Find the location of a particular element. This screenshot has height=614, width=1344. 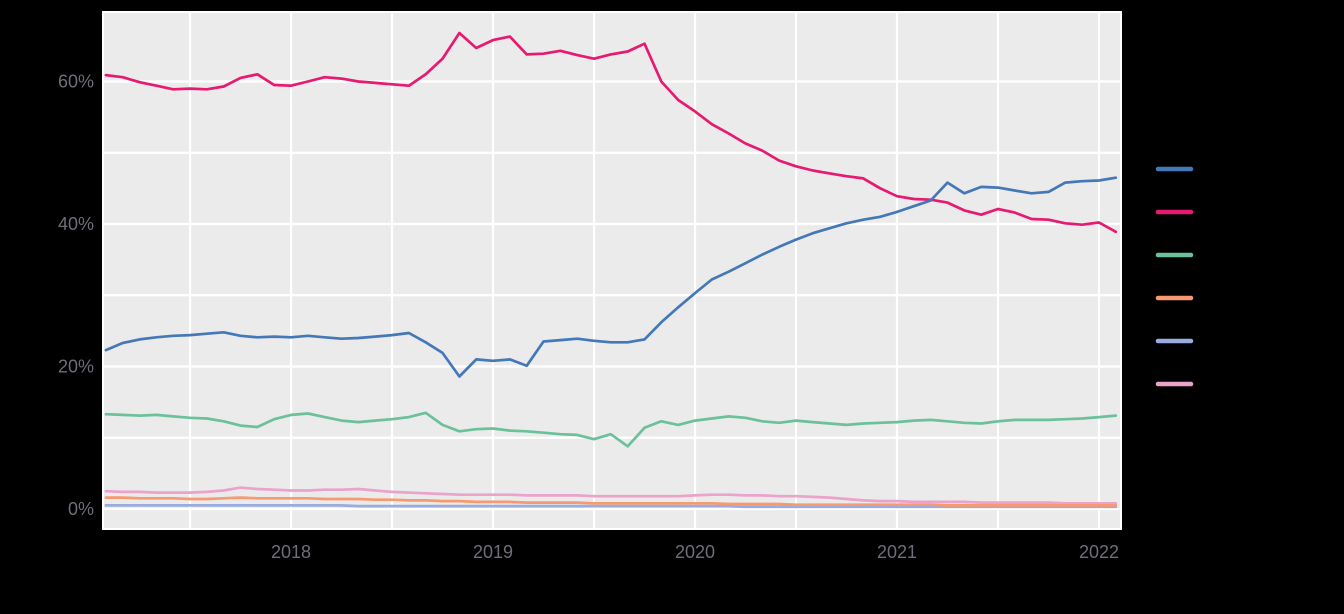

x-axis-tick-label: 2018 is located at coordinates (291, 552).